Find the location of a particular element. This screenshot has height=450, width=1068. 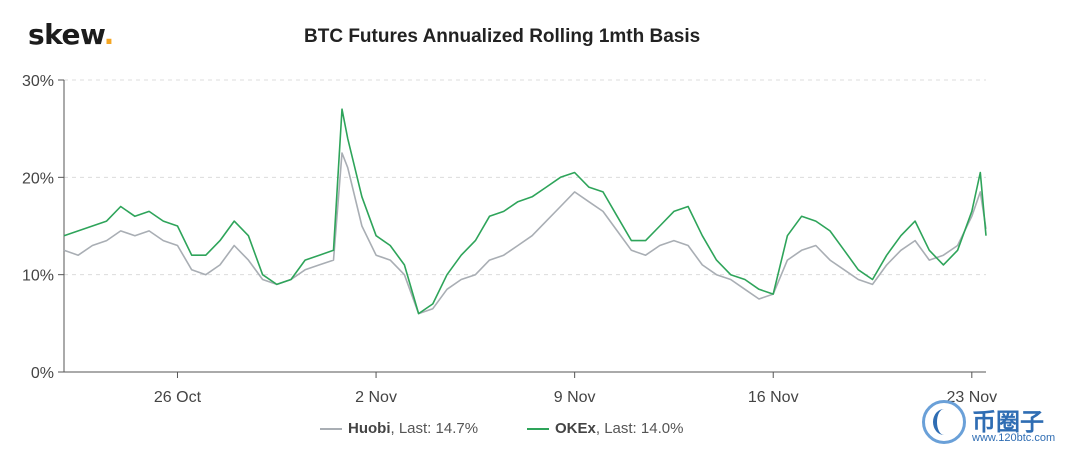

x-tick-label-1: 2 Nov is located at coordinates (376, 397).